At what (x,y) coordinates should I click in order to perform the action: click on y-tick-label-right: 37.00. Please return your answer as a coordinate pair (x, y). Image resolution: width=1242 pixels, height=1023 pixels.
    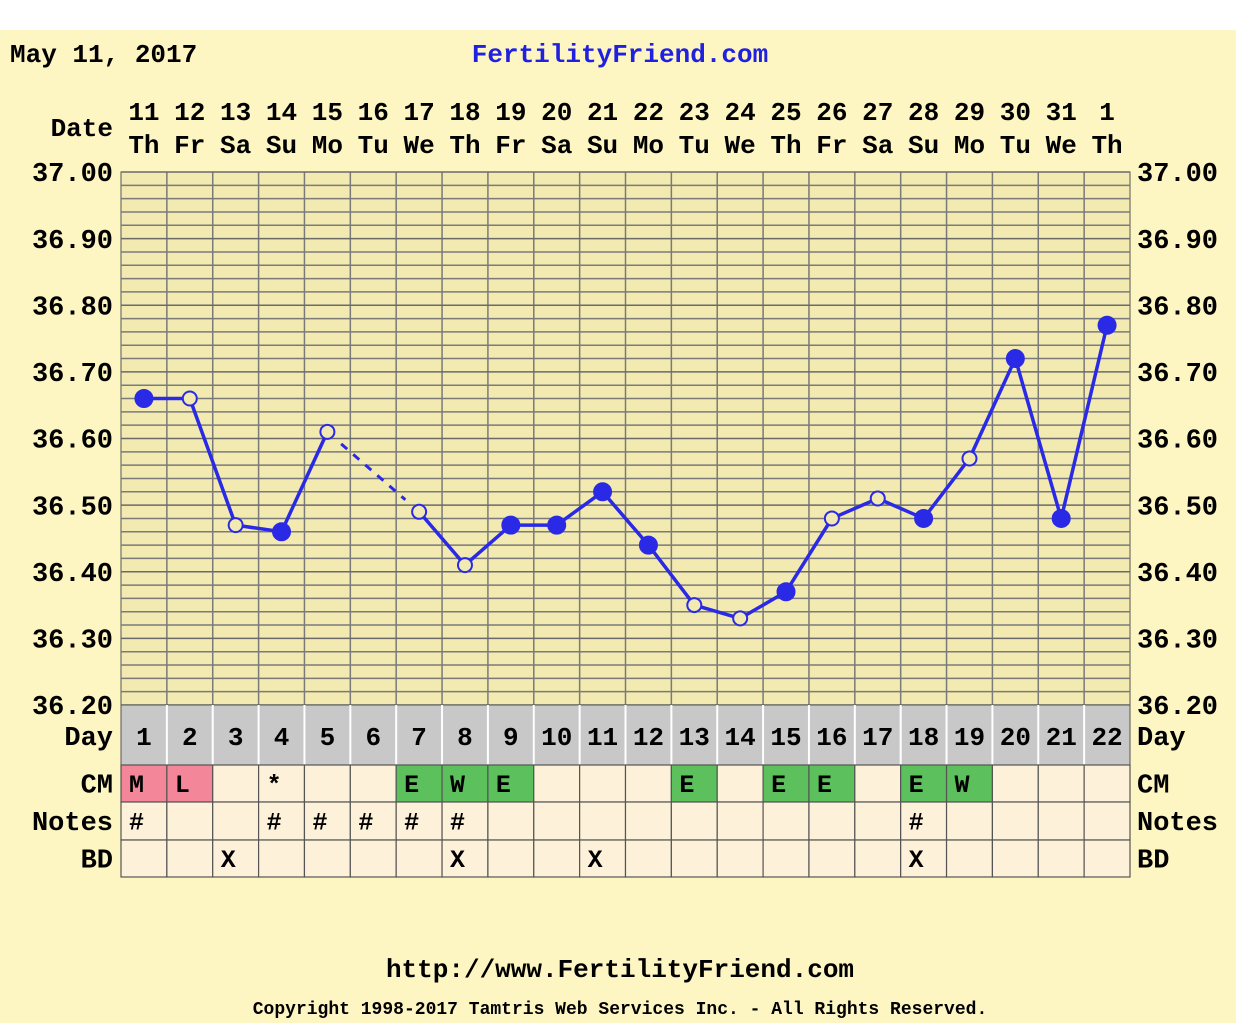
    Looking at the image, I should click on (1177, 175).